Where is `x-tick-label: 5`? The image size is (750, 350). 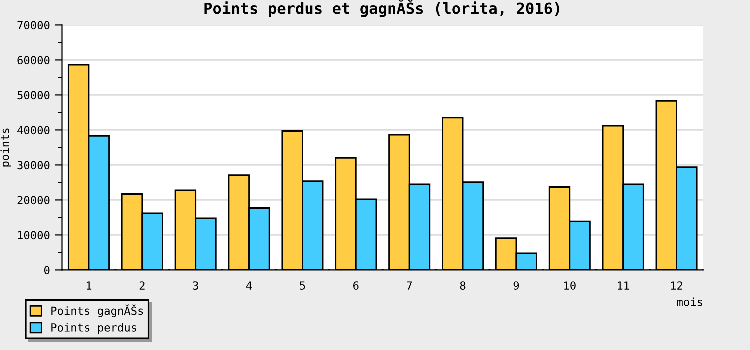 x-tick-label: 5 is located at coordinates (303, 286).